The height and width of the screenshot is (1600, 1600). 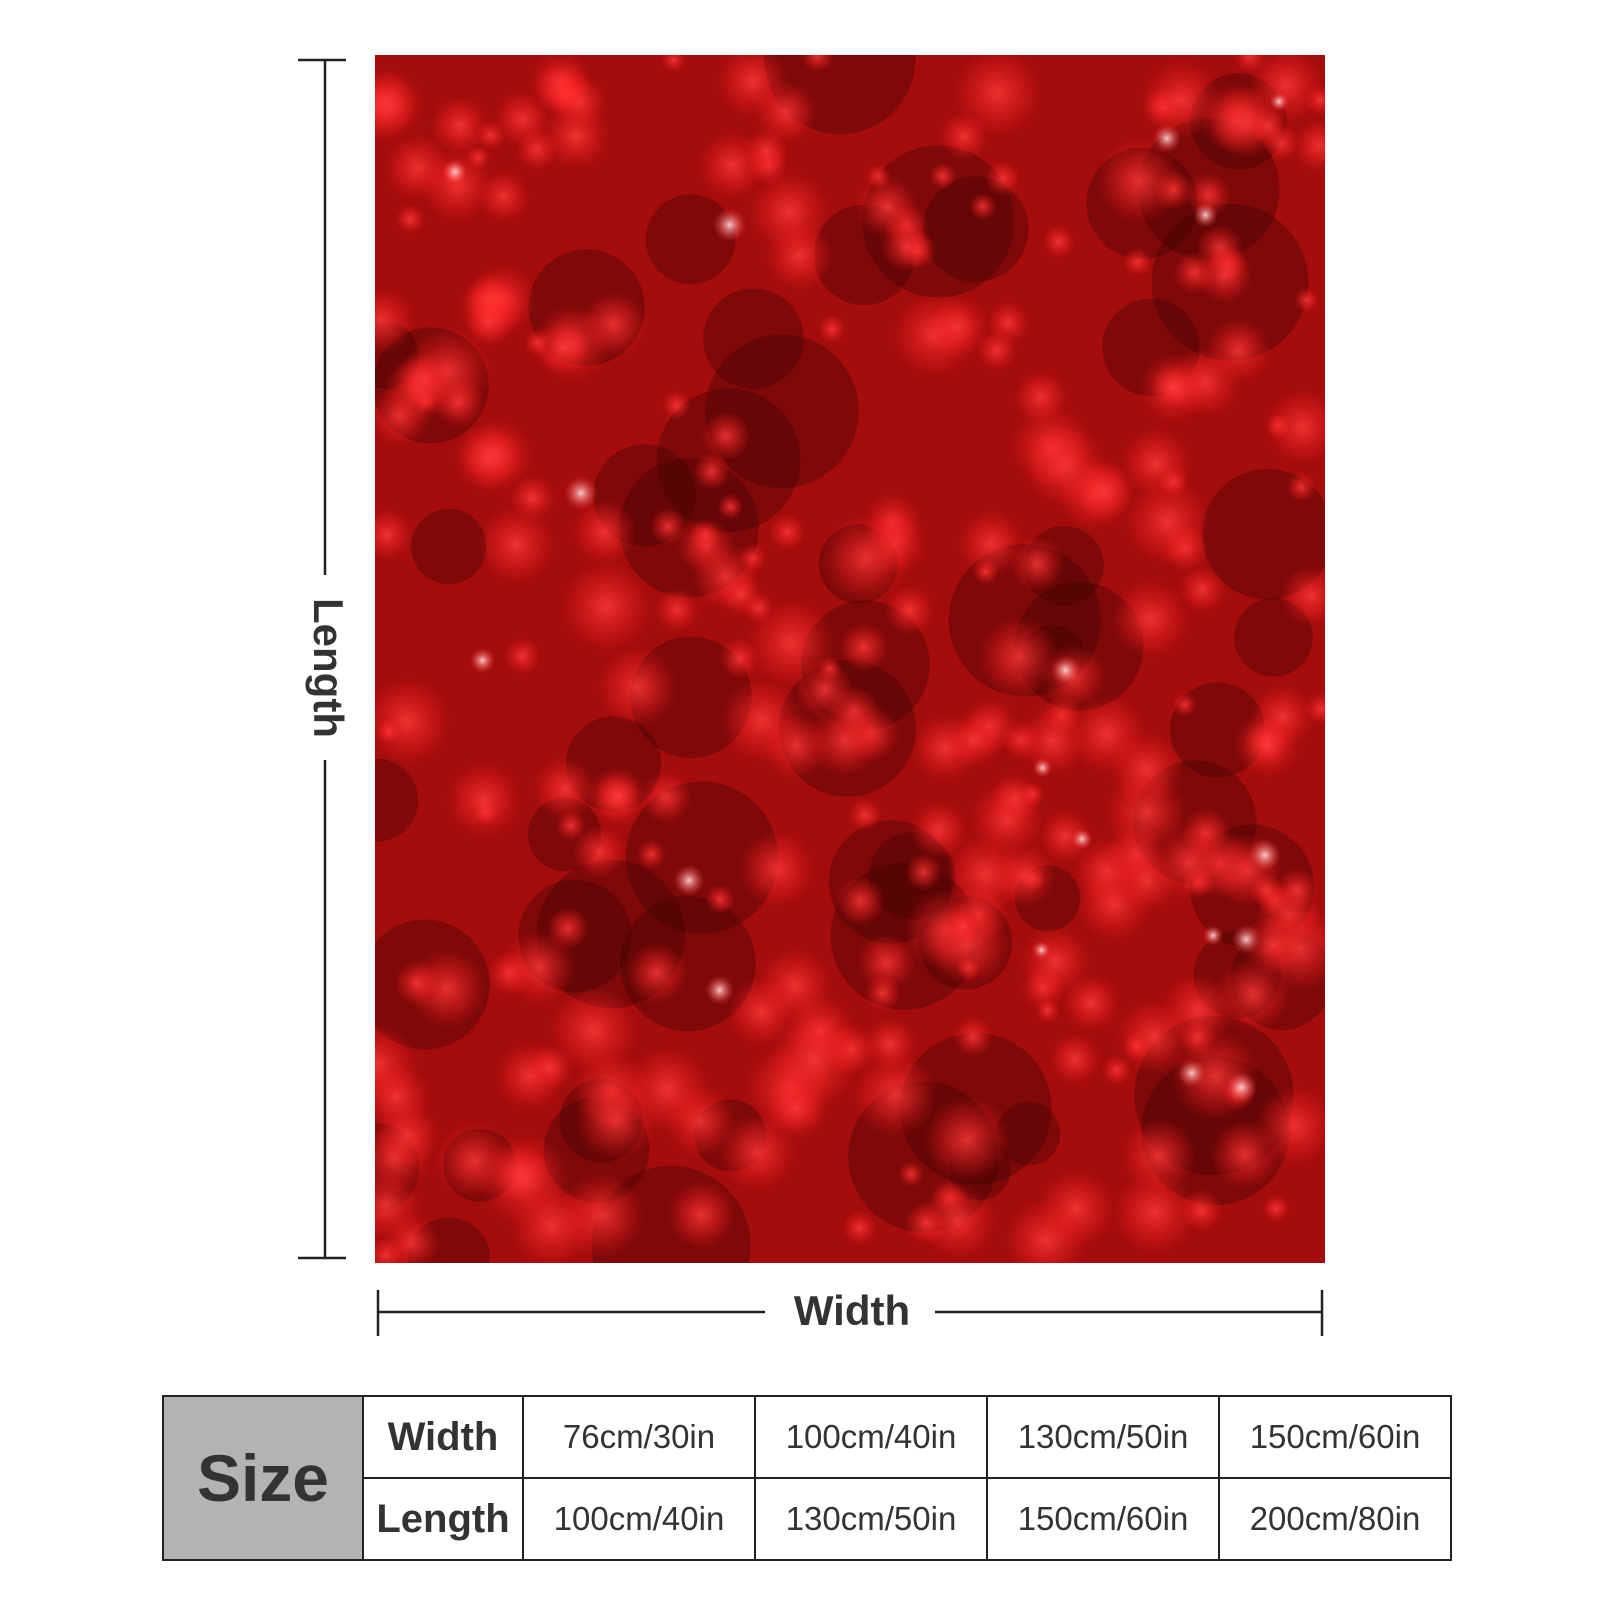 What do you see at coordinates (1103, 1437) in the screenshot?
I see `cell: 130cm/50in` at bounding box center [1103, 1437].